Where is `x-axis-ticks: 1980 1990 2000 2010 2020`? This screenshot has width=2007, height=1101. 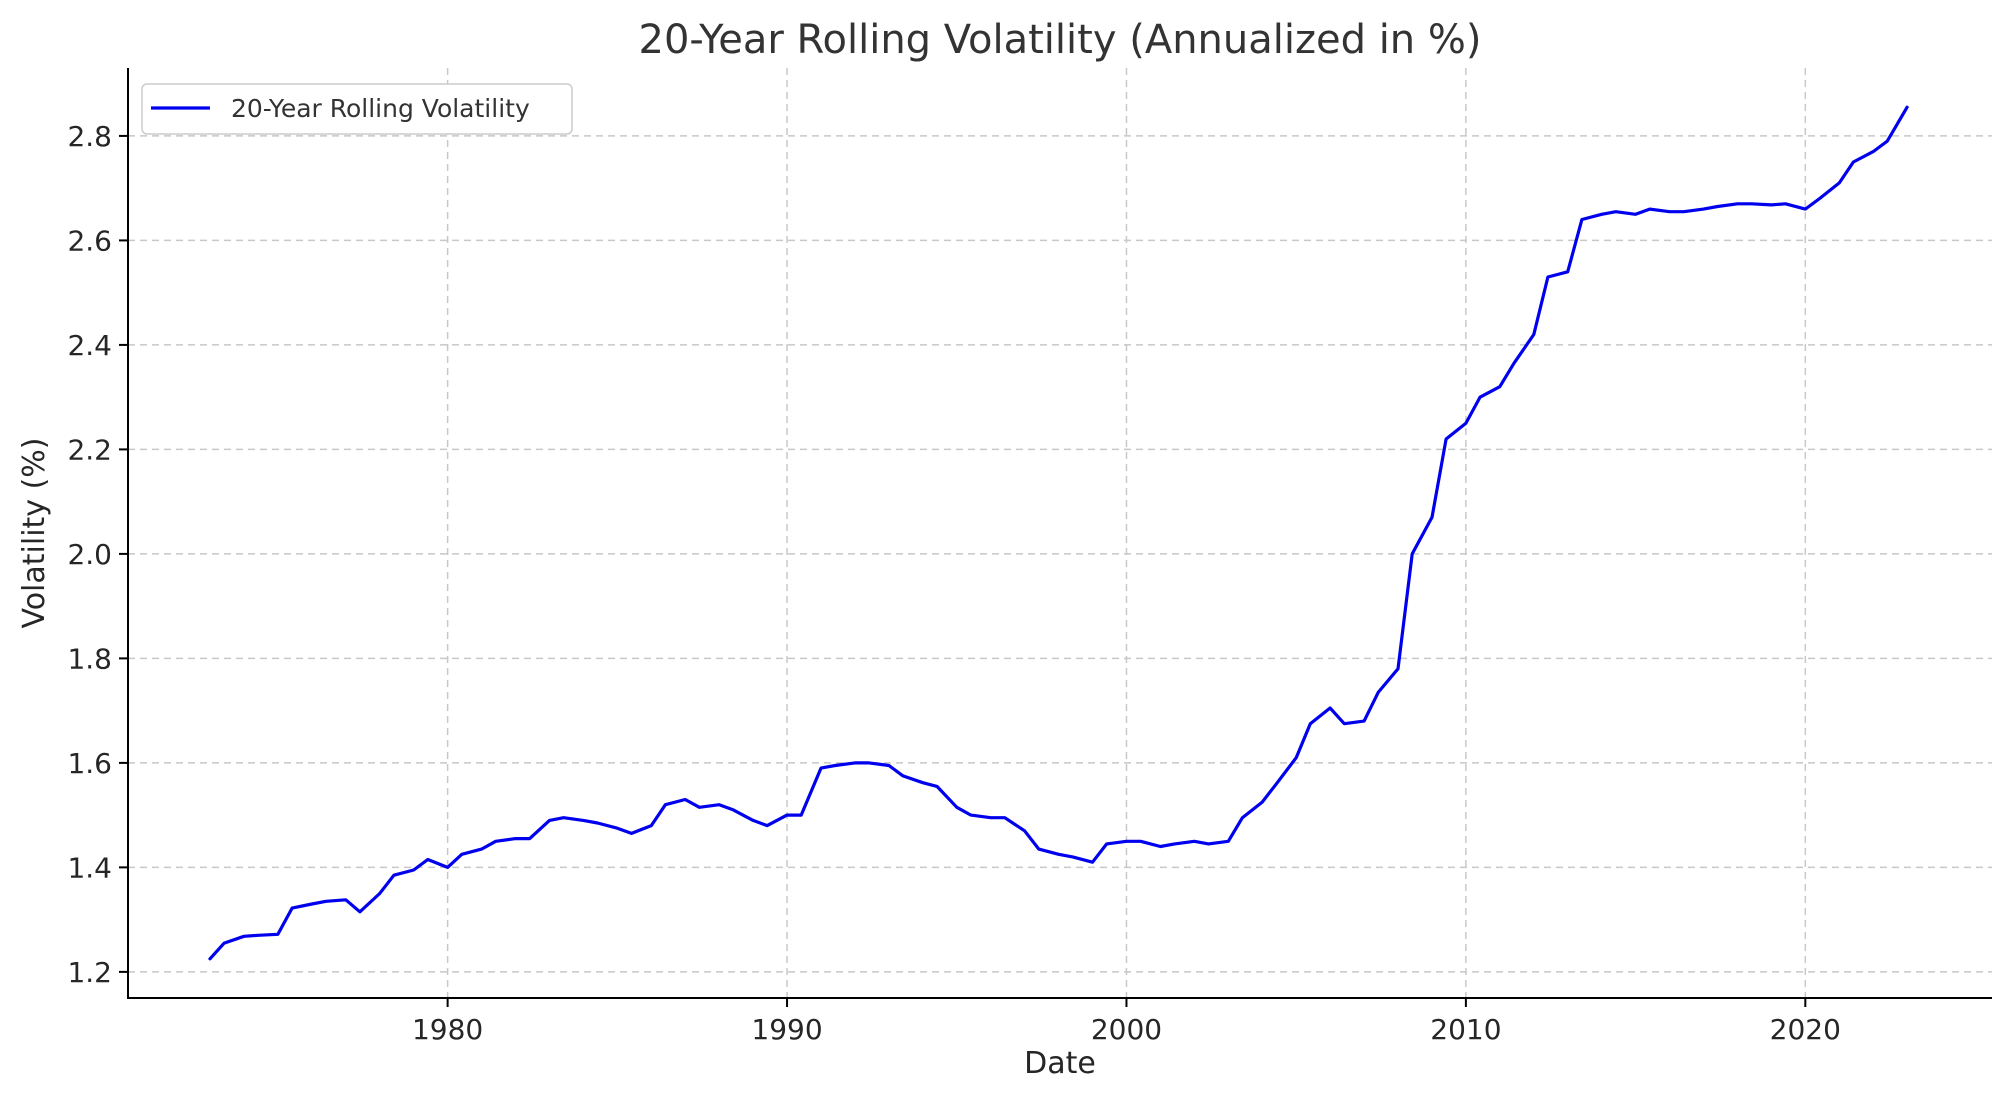
x-axis-ticks: 1980 1990 2000 2010 2020 is located at coordinates (1126, 1022).